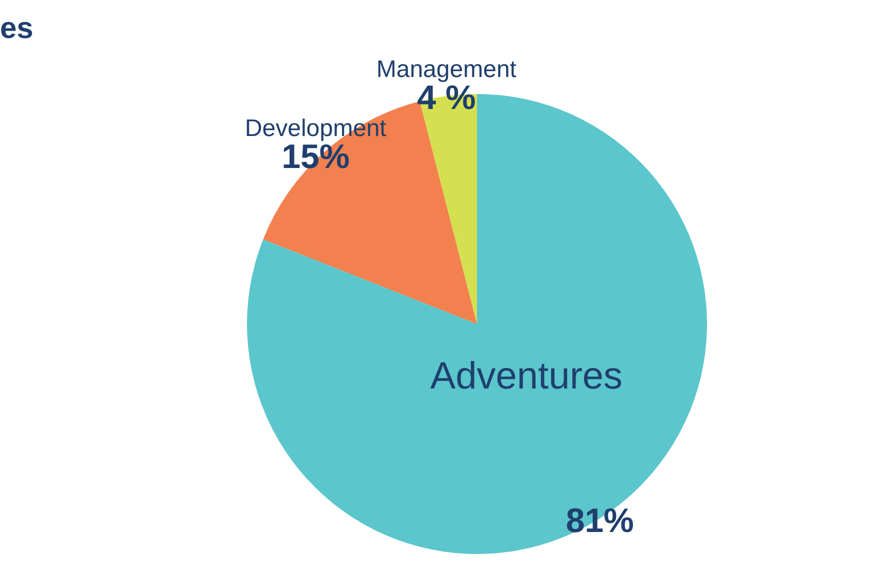 Image resolution: width=873 pixels, height=568 pixels. I want to click on slice-label: Adventures, so click(526, 377).